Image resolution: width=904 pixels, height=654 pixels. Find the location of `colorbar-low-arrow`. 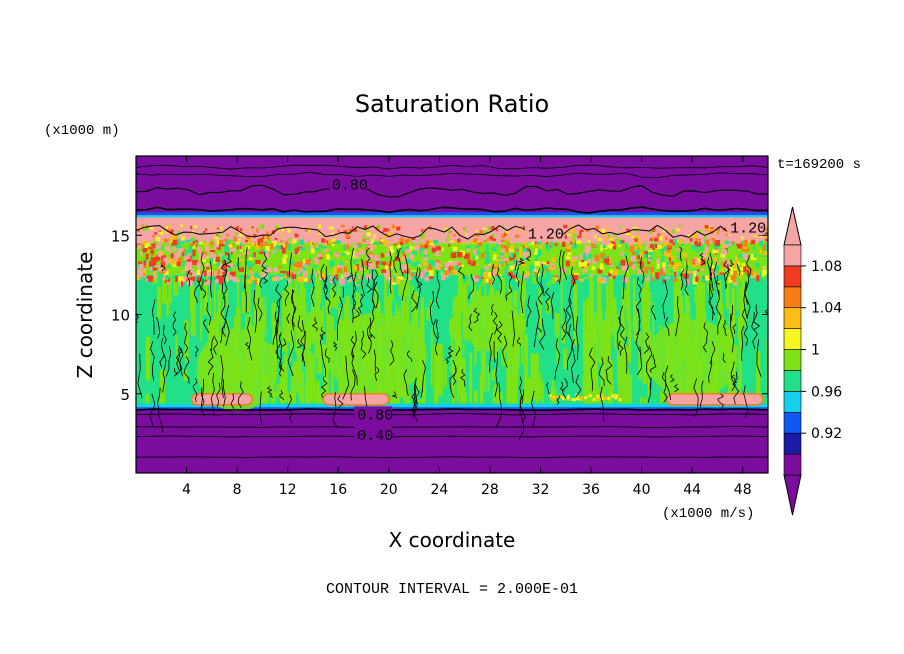

colorbar-low-arrow is located at coordinates (792, 495).